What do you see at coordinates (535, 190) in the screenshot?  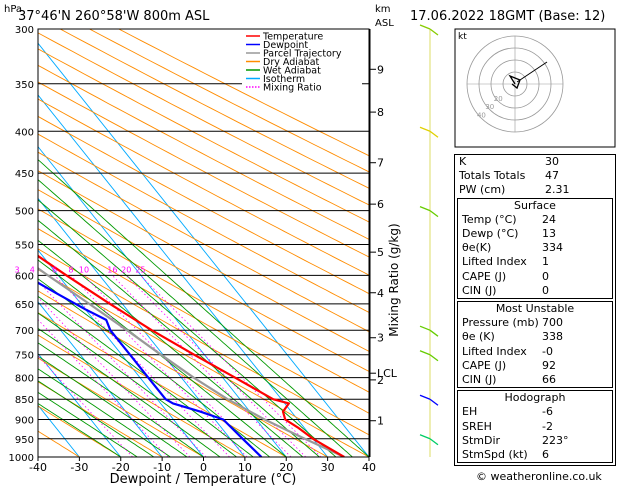 I see `stat-row-pw: PW (cm) 2.31` at bounding box center [535, 190].